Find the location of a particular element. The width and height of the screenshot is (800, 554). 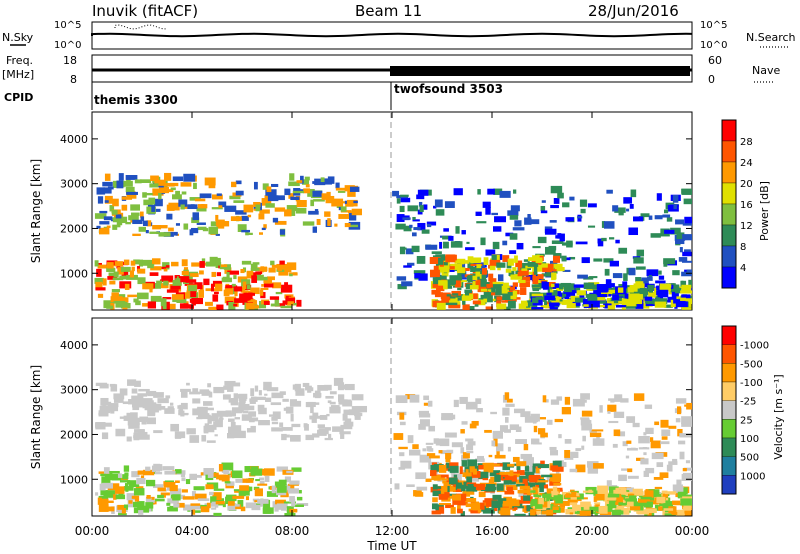

nsearch-label: N.Search is located at coordinates (771, 37).